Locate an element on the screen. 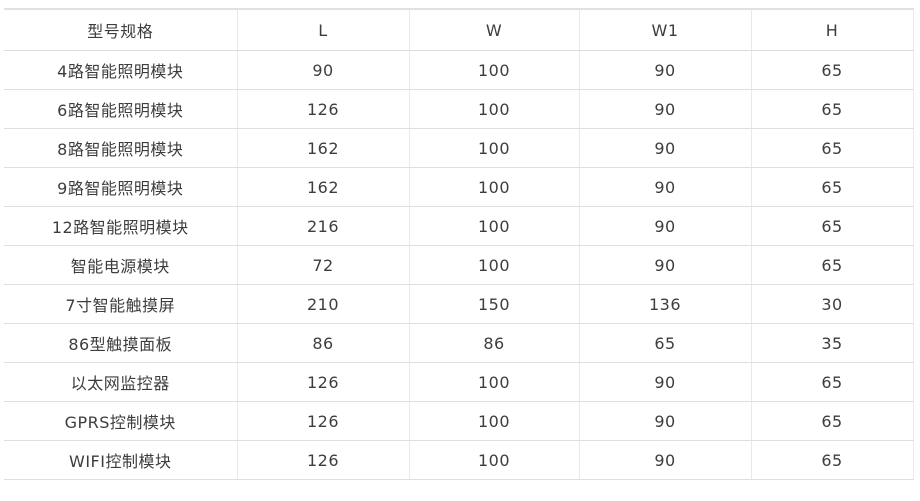 This screenshot has width=920, height=501. model-name-cell: 以太网监控器 is located at coordinates (120, 382).